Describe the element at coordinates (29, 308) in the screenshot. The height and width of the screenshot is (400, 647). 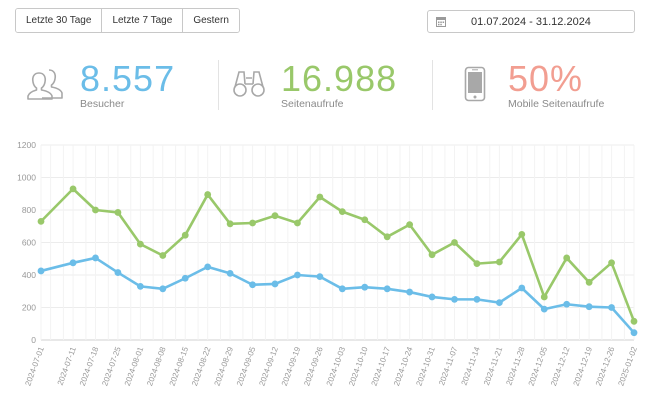
I see `y-tick-label: 200` at that location.